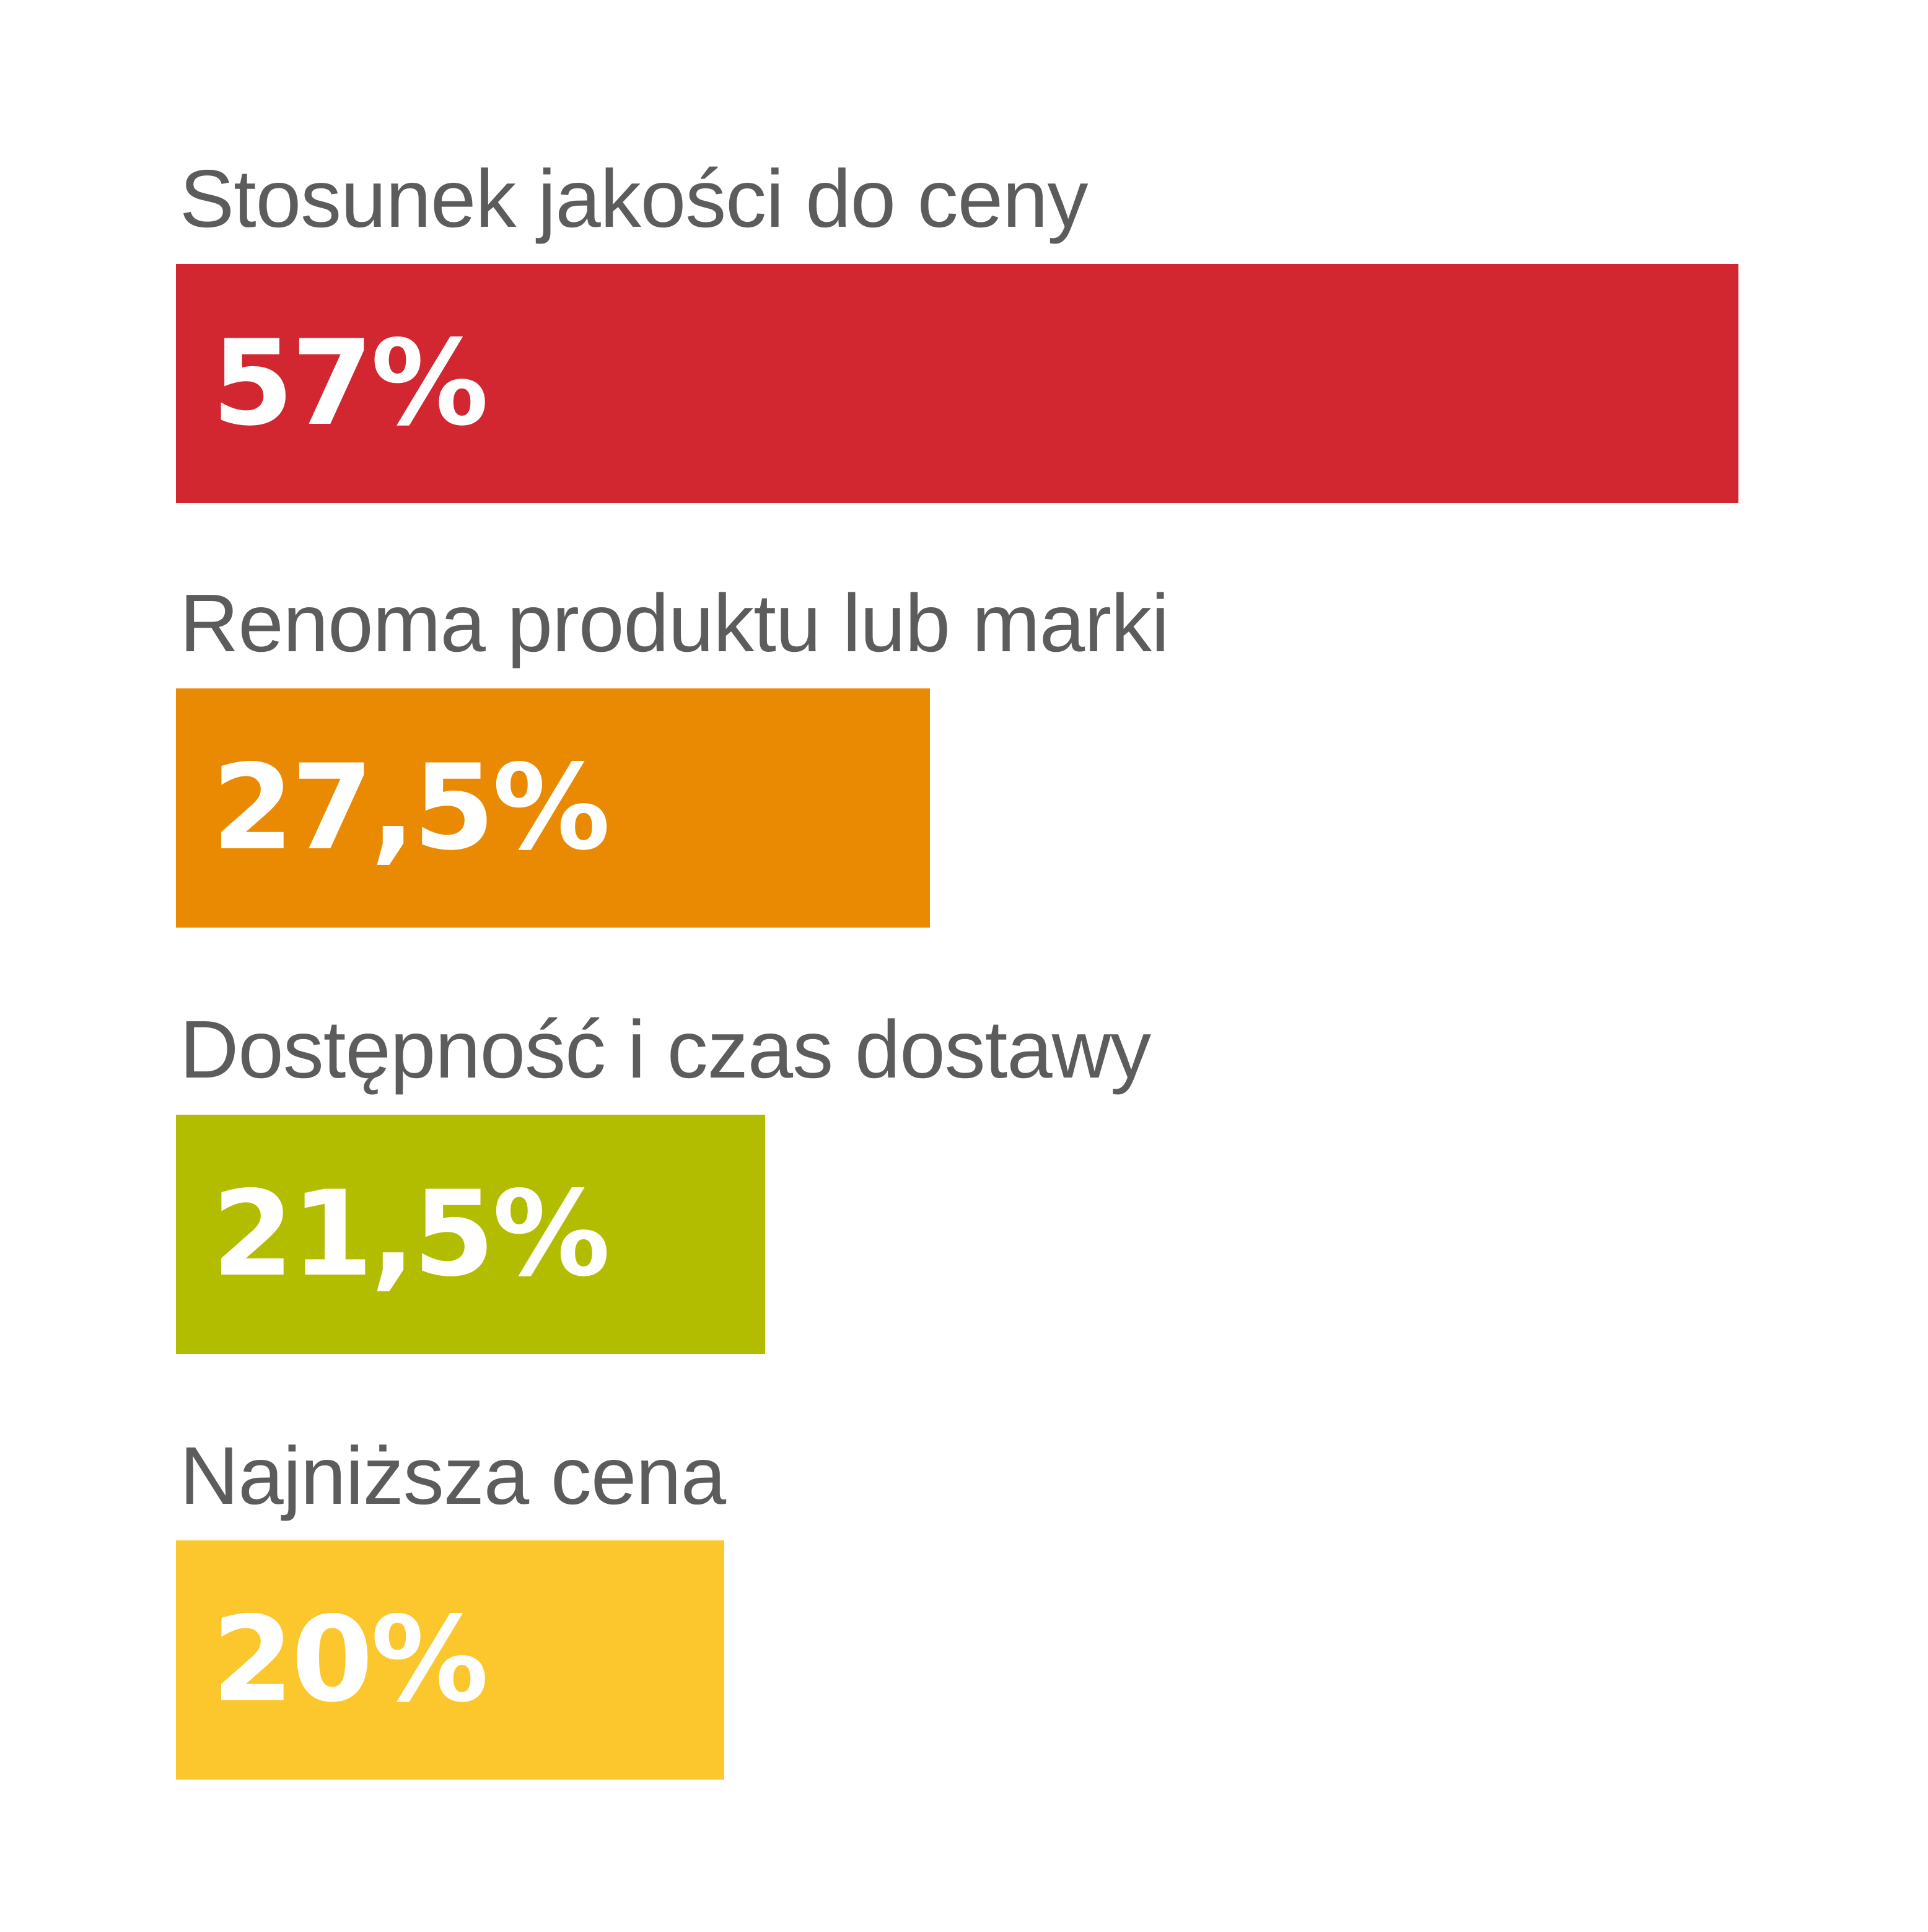 This screenshot has height=1932, width=1928. I want to click on bar: 27,5%, so click(553, 808).